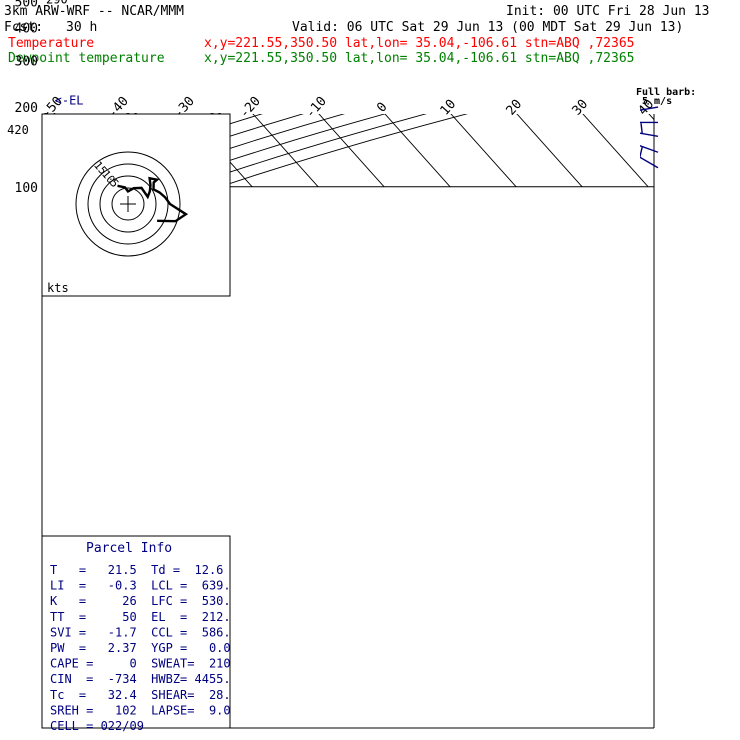 The height and width of the screenshot is (740, 740). What do you see at coordinates (26, 188) in the screenshot?
I see `pressure-tick-label: 100` at bounding box center [26, 188].